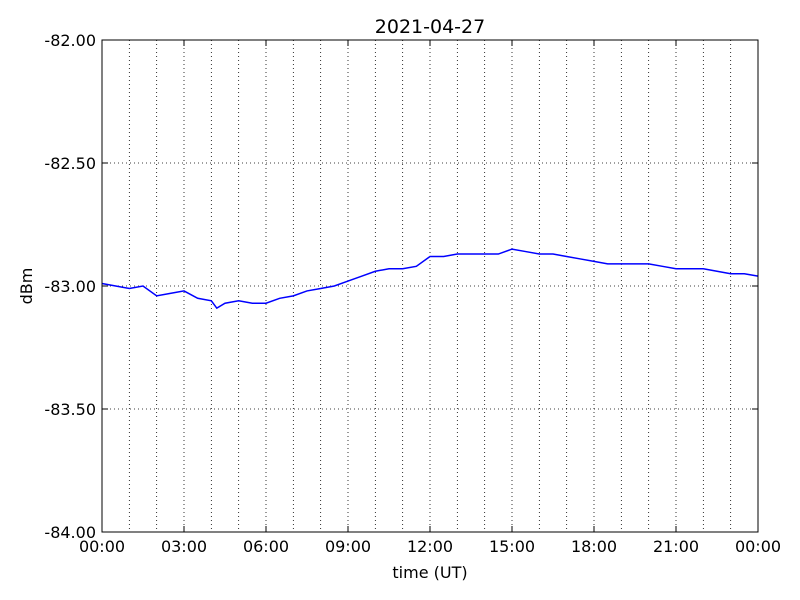  What do you see at coordinates (594, 546) in the screenshot?
I see `x-tick-label: 18:00` at bounding box center [594, 546].